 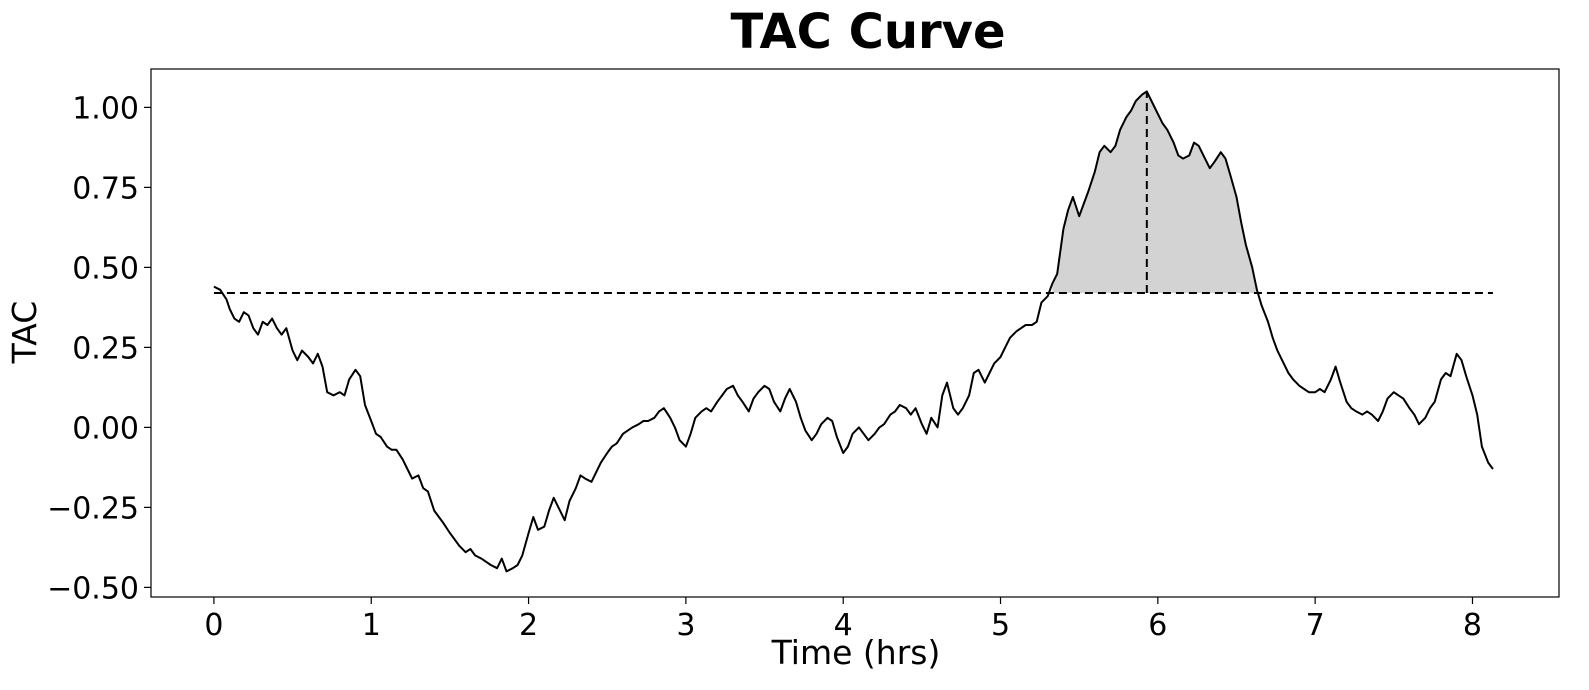 What do you see at coordinates (1154, 192) in the screenshot?
I see `auc-shaded-region` at bounding box center [1154, 192].